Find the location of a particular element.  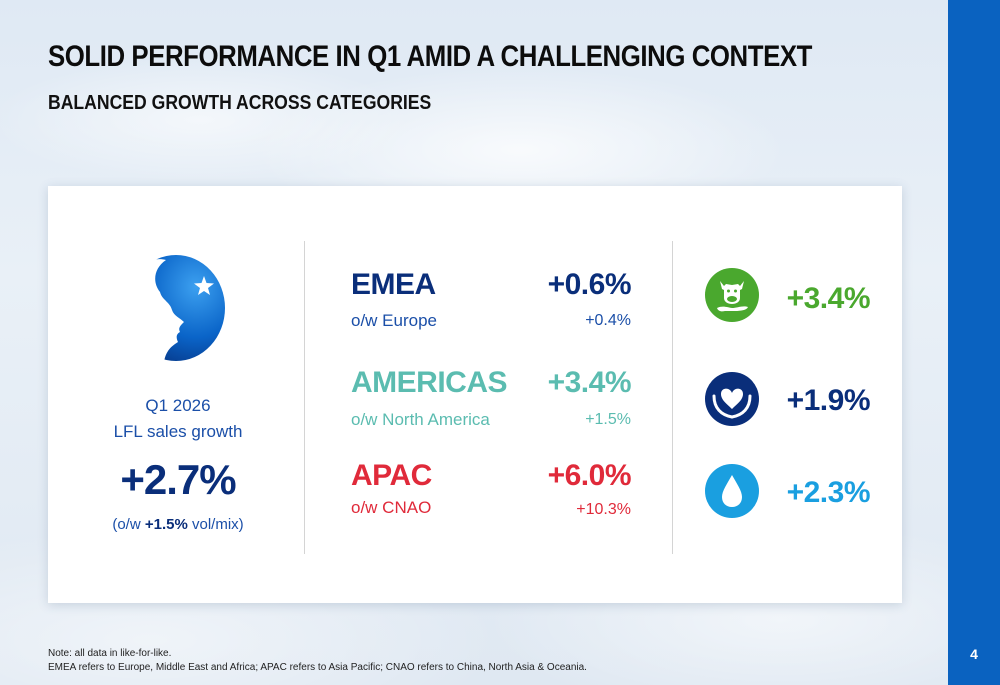

water-drop-icon is located at coordinates (732, 491).